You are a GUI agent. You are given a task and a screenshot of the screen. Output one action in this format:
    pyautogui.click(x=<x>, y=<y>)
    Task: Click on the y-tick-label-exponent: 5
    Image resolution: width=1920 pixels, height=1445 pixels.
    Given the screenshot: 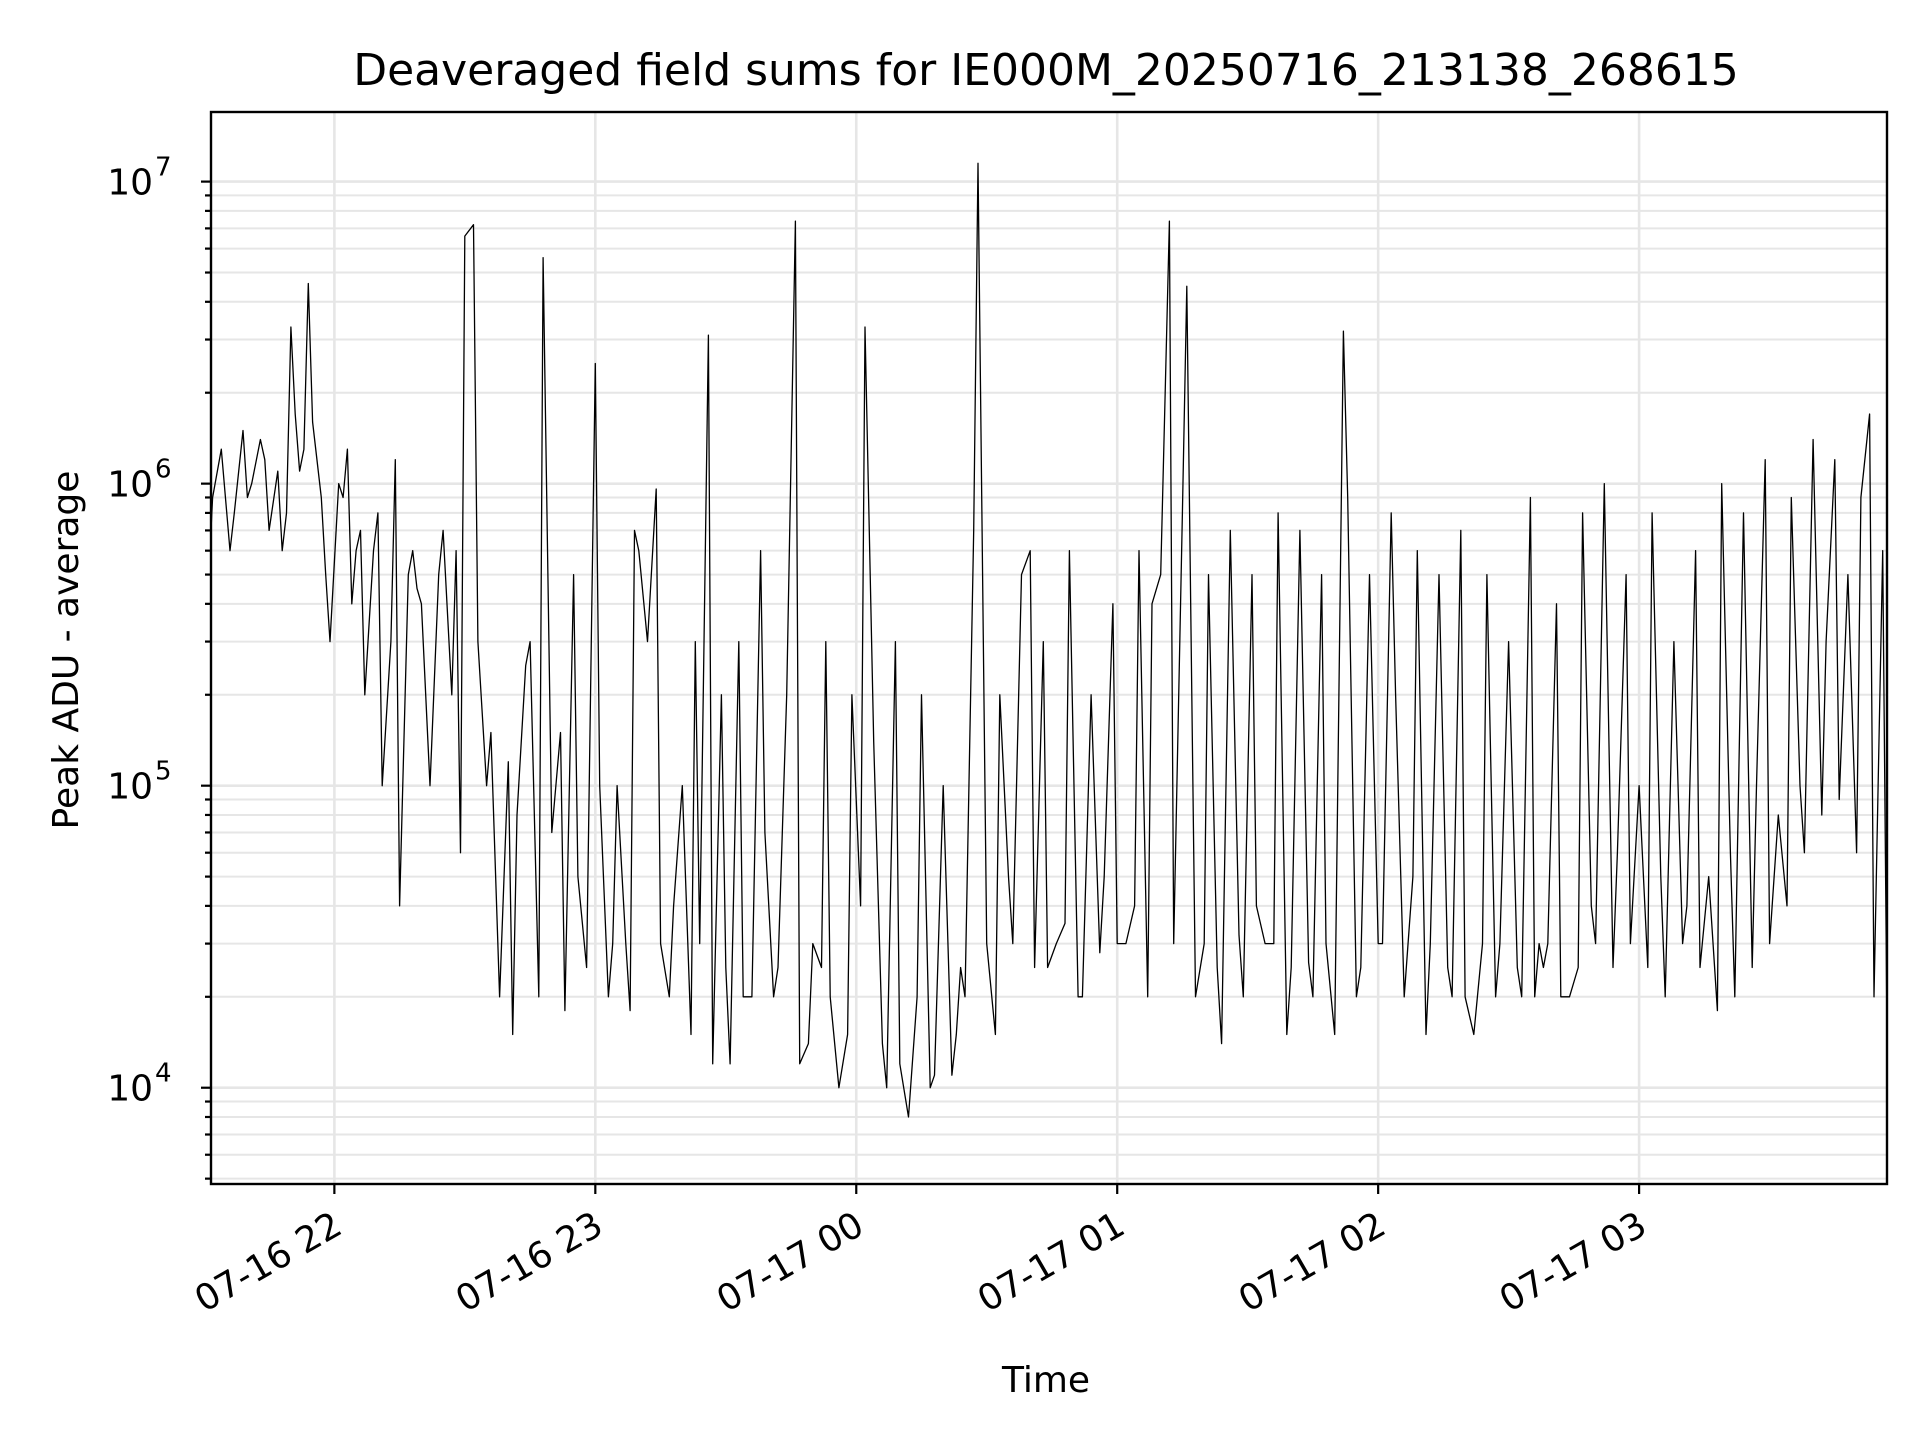 What is the action you would take?
    pyautogui.click(x=163, y=772)
    